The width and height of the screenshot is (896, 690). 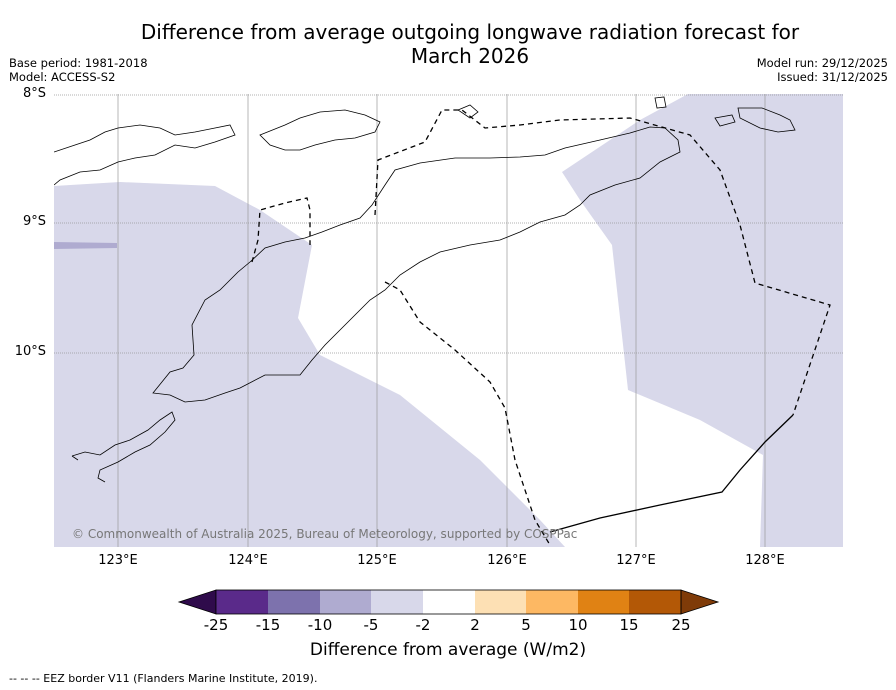 What do you see at coordinates (34, 221) in the screenshot?
I see `lat-label-9s: 9°S` at bounding box center [34, 221].